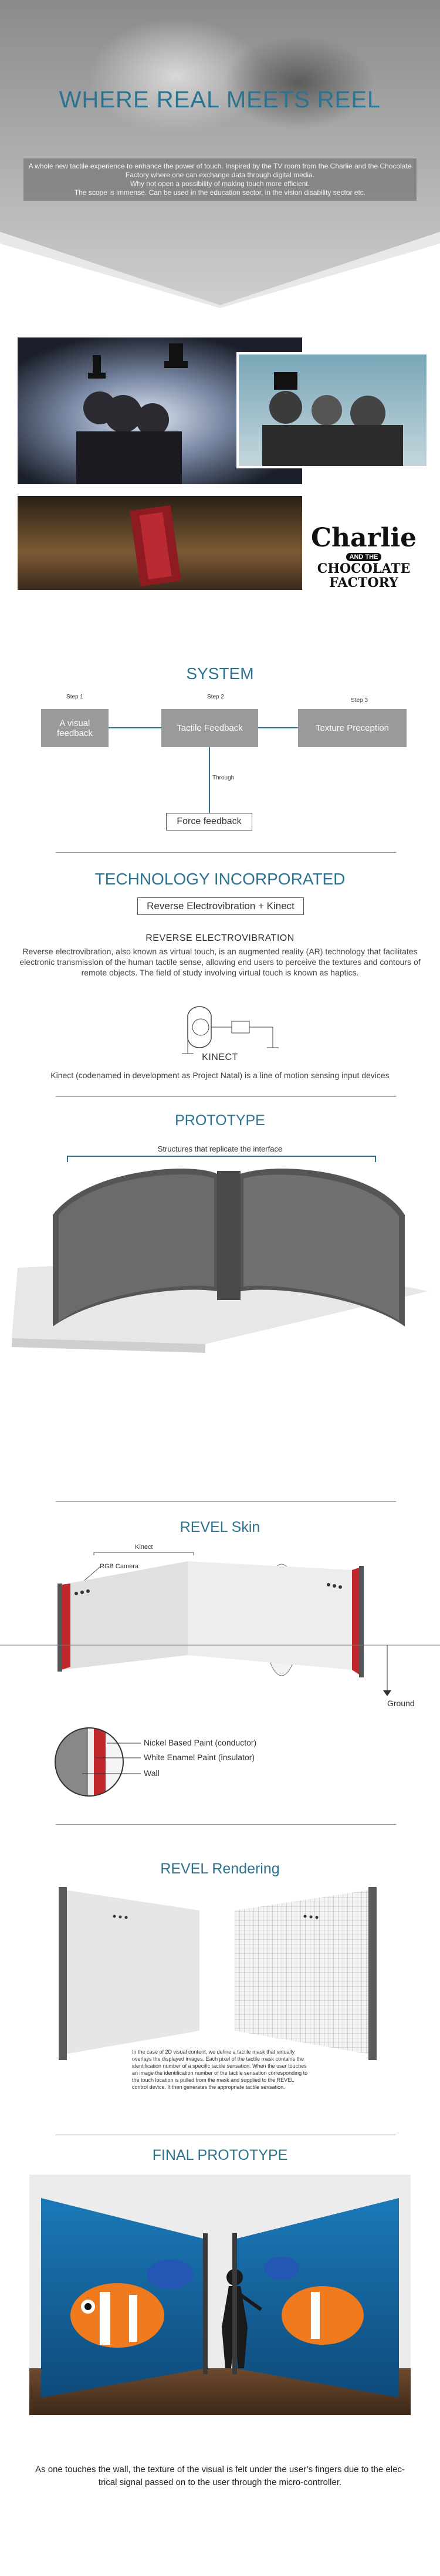  What do you see at coordinates (98, 1762) in the screenshot?
I see `layer-cross-section` at bounding box center [98, 1762].